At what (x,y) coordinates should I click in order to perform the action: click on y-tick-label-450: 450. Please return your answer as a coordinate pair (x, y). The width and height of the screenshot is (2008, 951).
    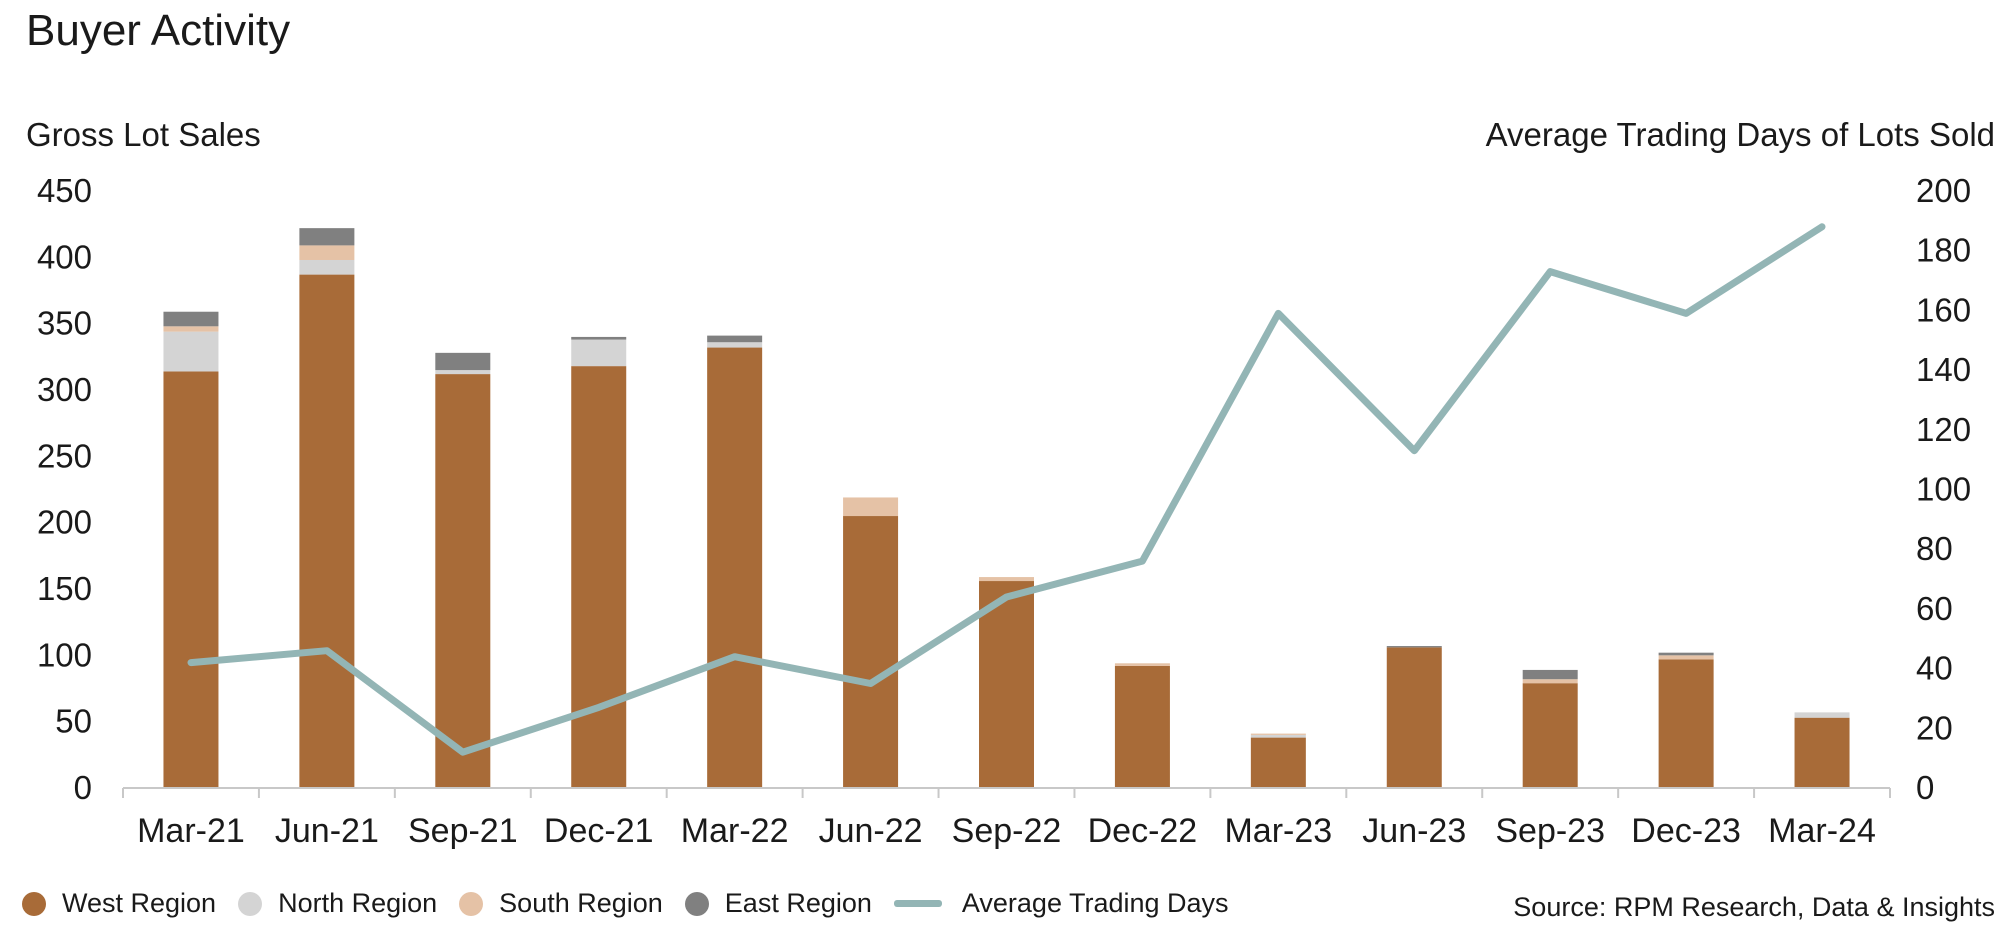
    Looking at the image, I should click on (64, 190).